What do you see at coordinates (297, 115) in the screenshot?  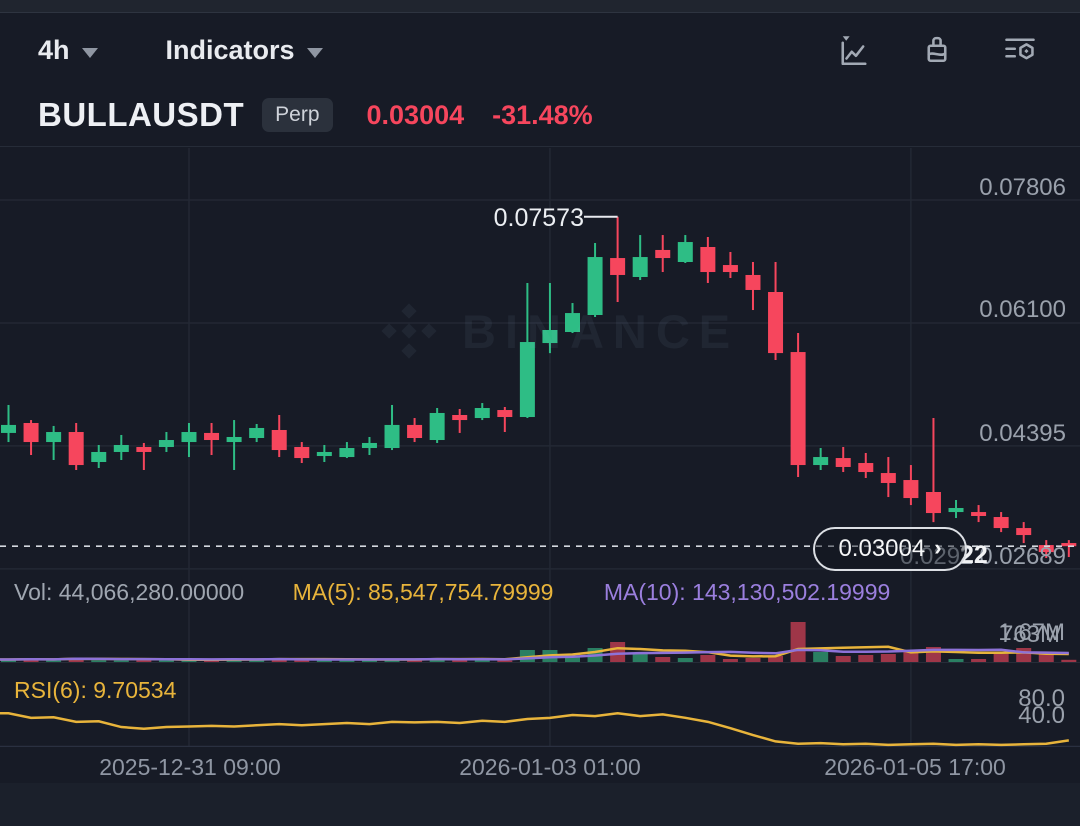 I see `contract-type-badge: Perp` at bounding box center [297, 115].